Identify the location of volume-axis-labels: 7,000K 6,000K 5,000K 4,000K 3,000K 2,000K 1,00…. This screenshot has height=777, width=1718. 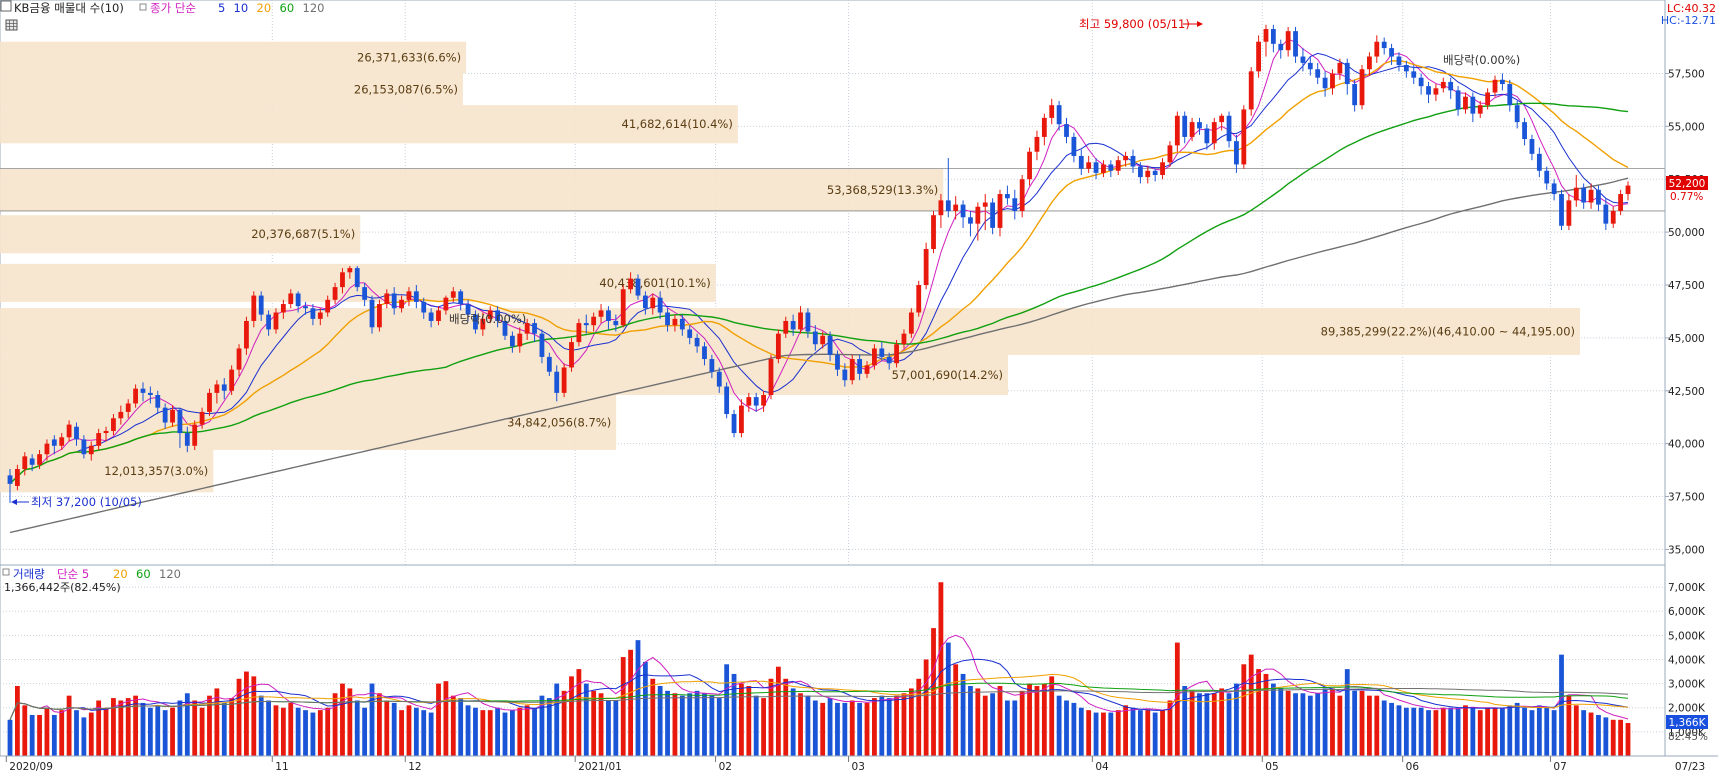
(1687, 660).